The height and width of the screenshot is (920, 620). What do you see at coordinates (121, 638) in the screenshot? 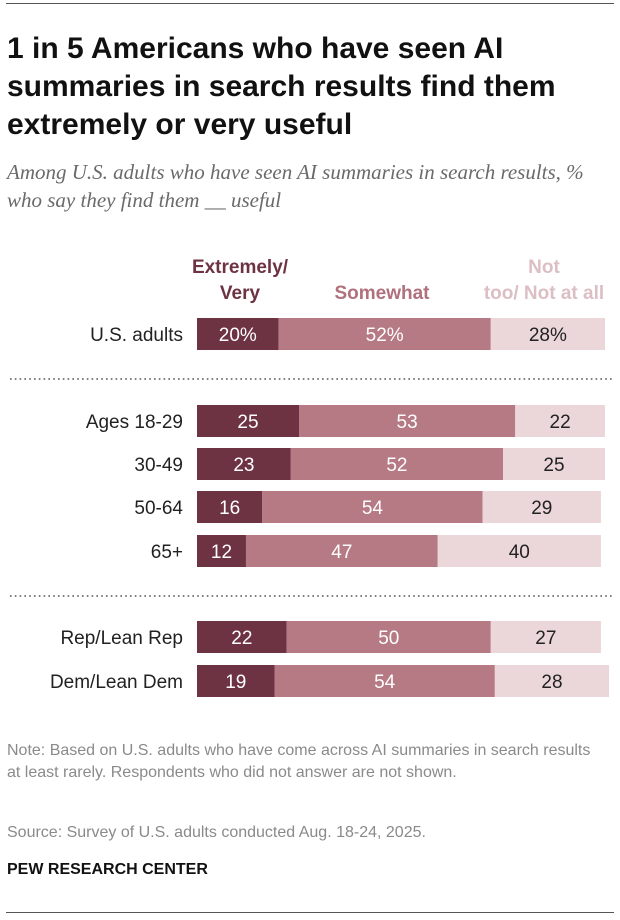
I see `row-label: Rep/Lean Rep` at bounding box center [121, 638].